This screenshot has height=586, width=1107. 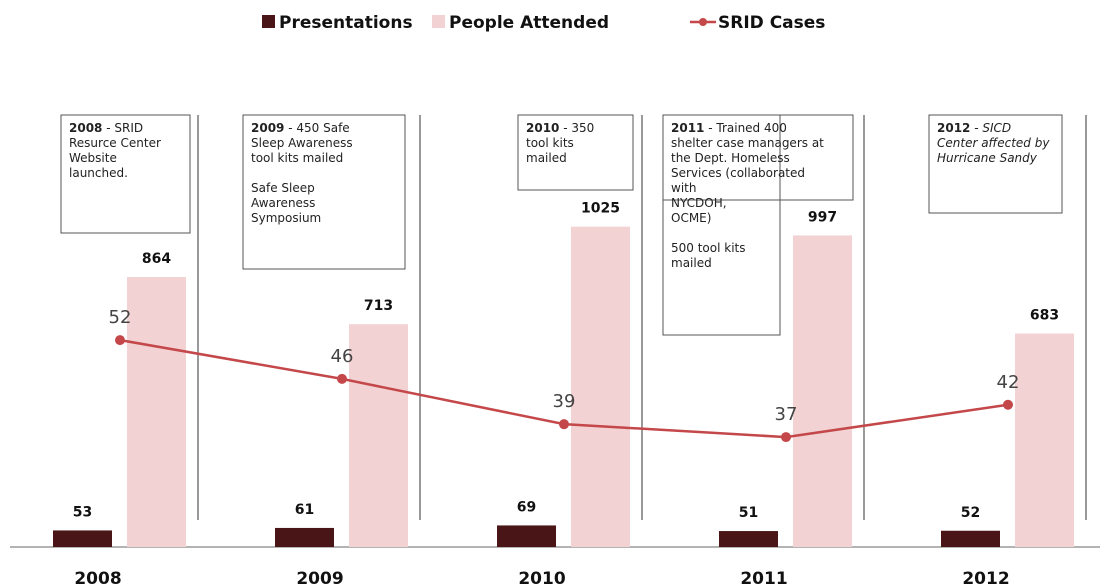 I want to click on annotation-line: - 350, so click(x=578, y=128).